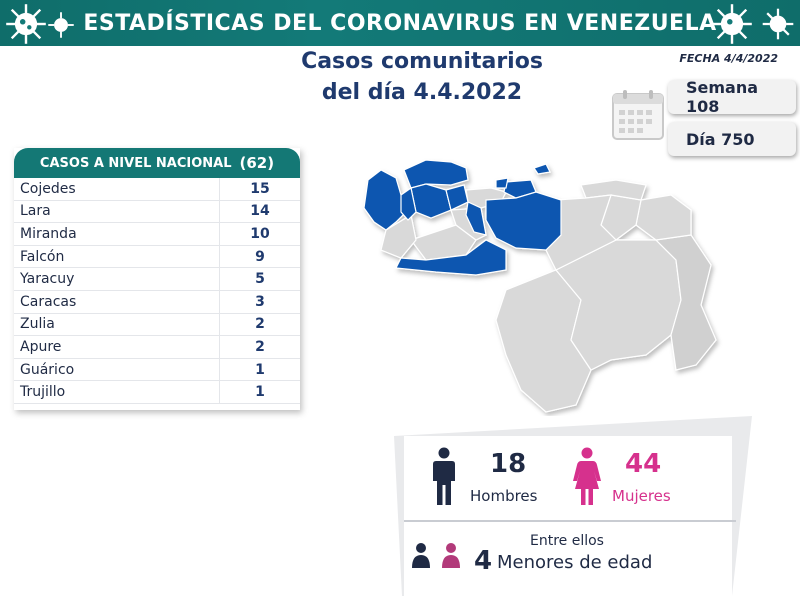  I want to click on report-title-line2: del día 4.4.2022, so click(422, 92).